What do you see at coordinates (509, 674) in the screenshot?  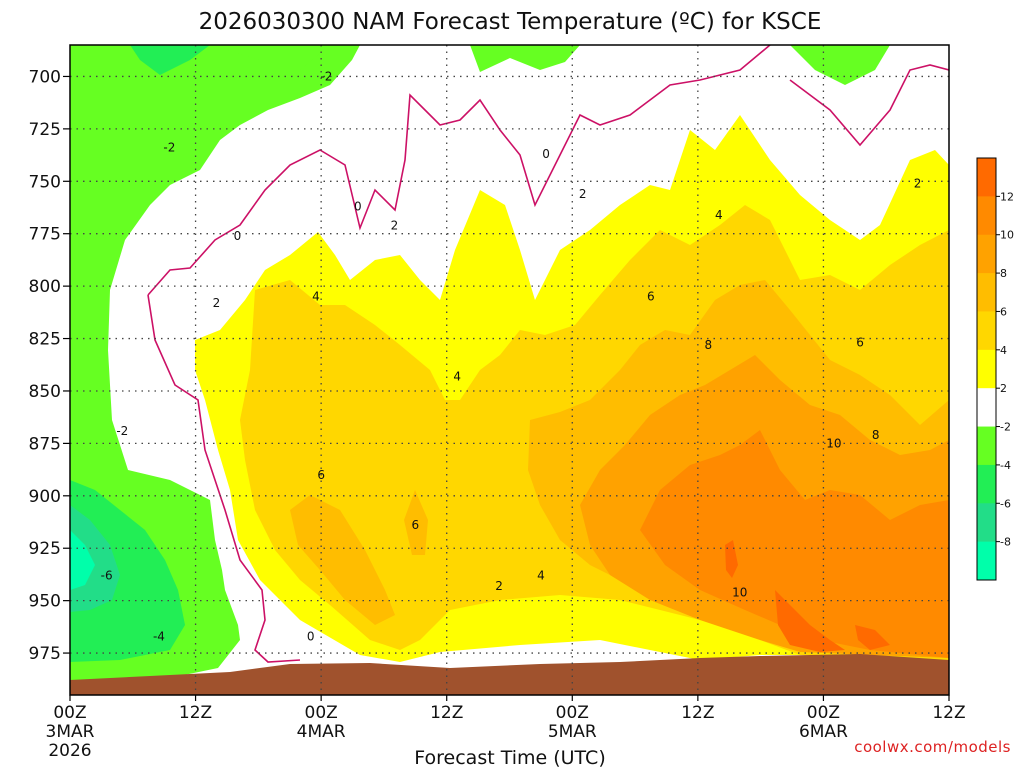 I see `terrain-ground` at bounding box center [509, 674].